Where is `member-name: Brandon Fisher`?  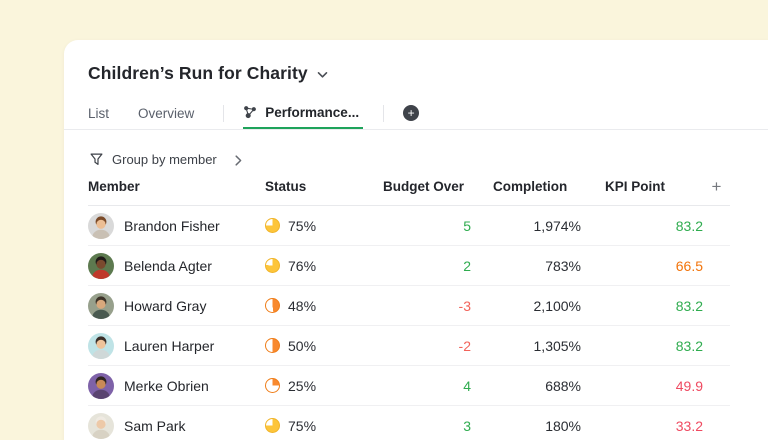 member-name: Brandon Fisher is located at coordinates (172, 225).